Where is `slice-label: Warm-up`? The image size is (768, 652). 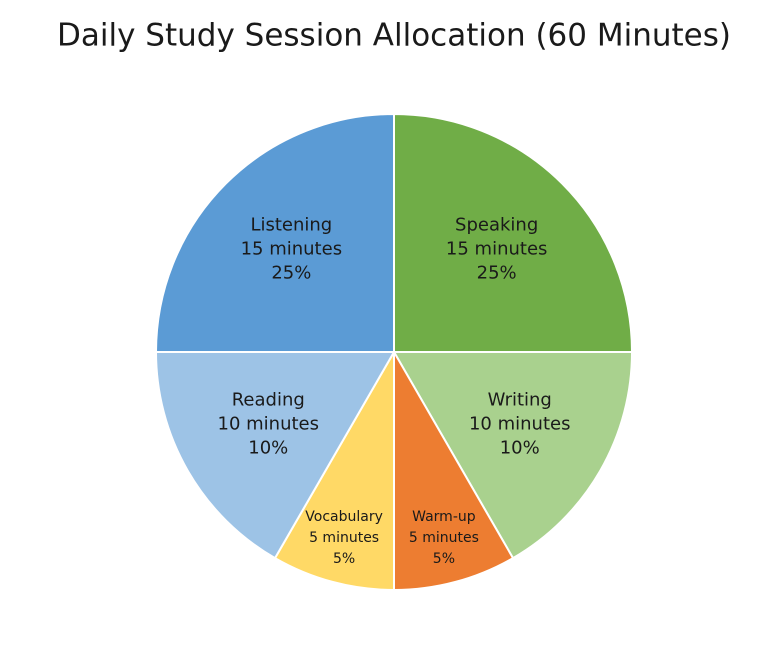 slice-label: Warm-up is located at coordinates (444, 517).